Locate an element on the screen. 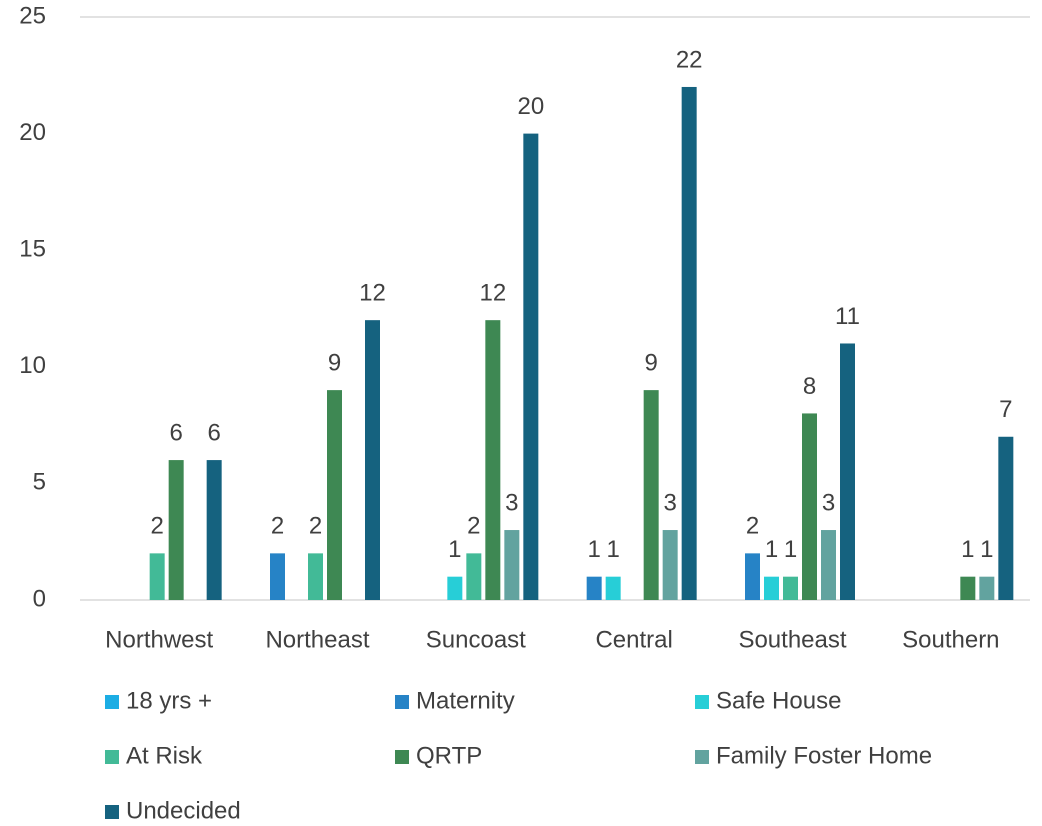  data-label: 8 is located at coordinates (809, 386).